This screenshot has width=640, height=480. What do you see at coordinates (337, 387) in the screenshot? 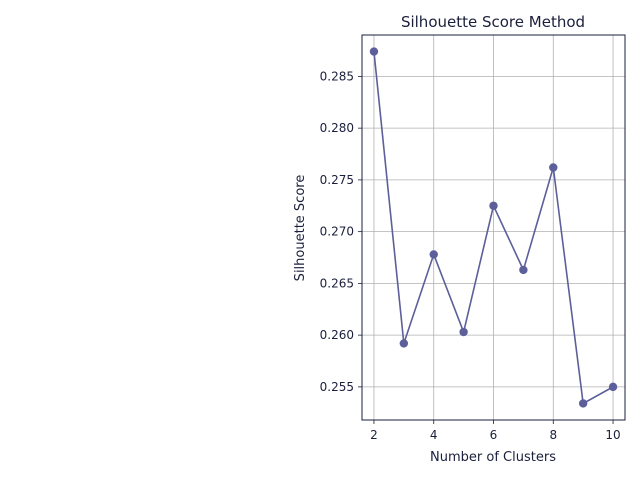
I see `y-tick-label: 0.255` at bounding box center [337, 387].